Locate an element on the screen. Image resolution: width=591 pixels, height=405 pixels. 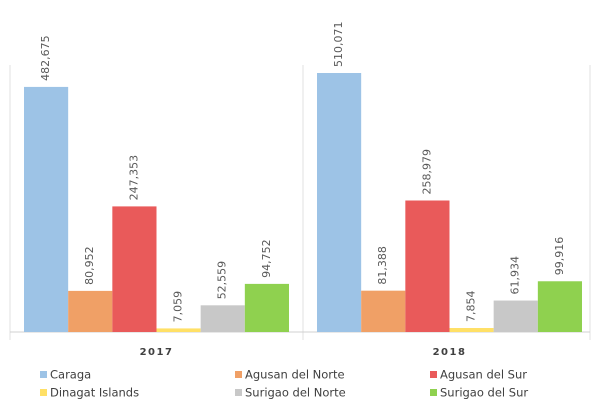
legend-label: Dinagat Islands is located at coordinates (94, 393).